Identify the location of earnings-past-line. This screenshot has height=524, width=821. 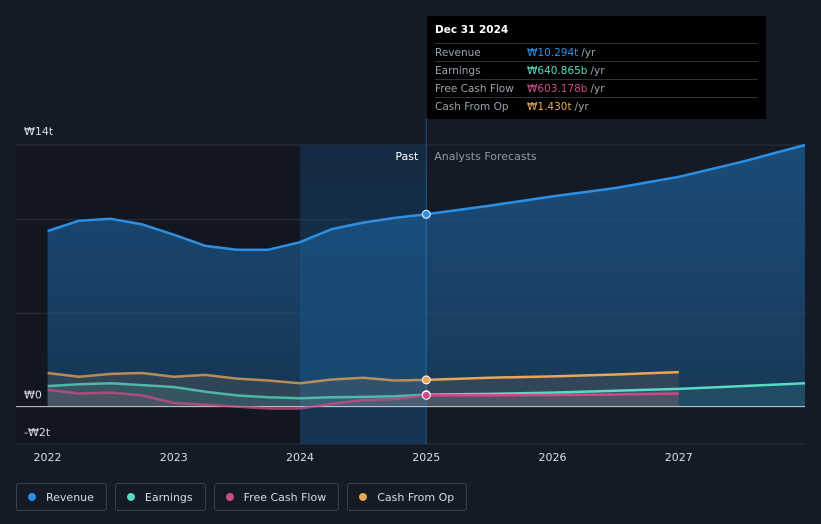
(237, 391).